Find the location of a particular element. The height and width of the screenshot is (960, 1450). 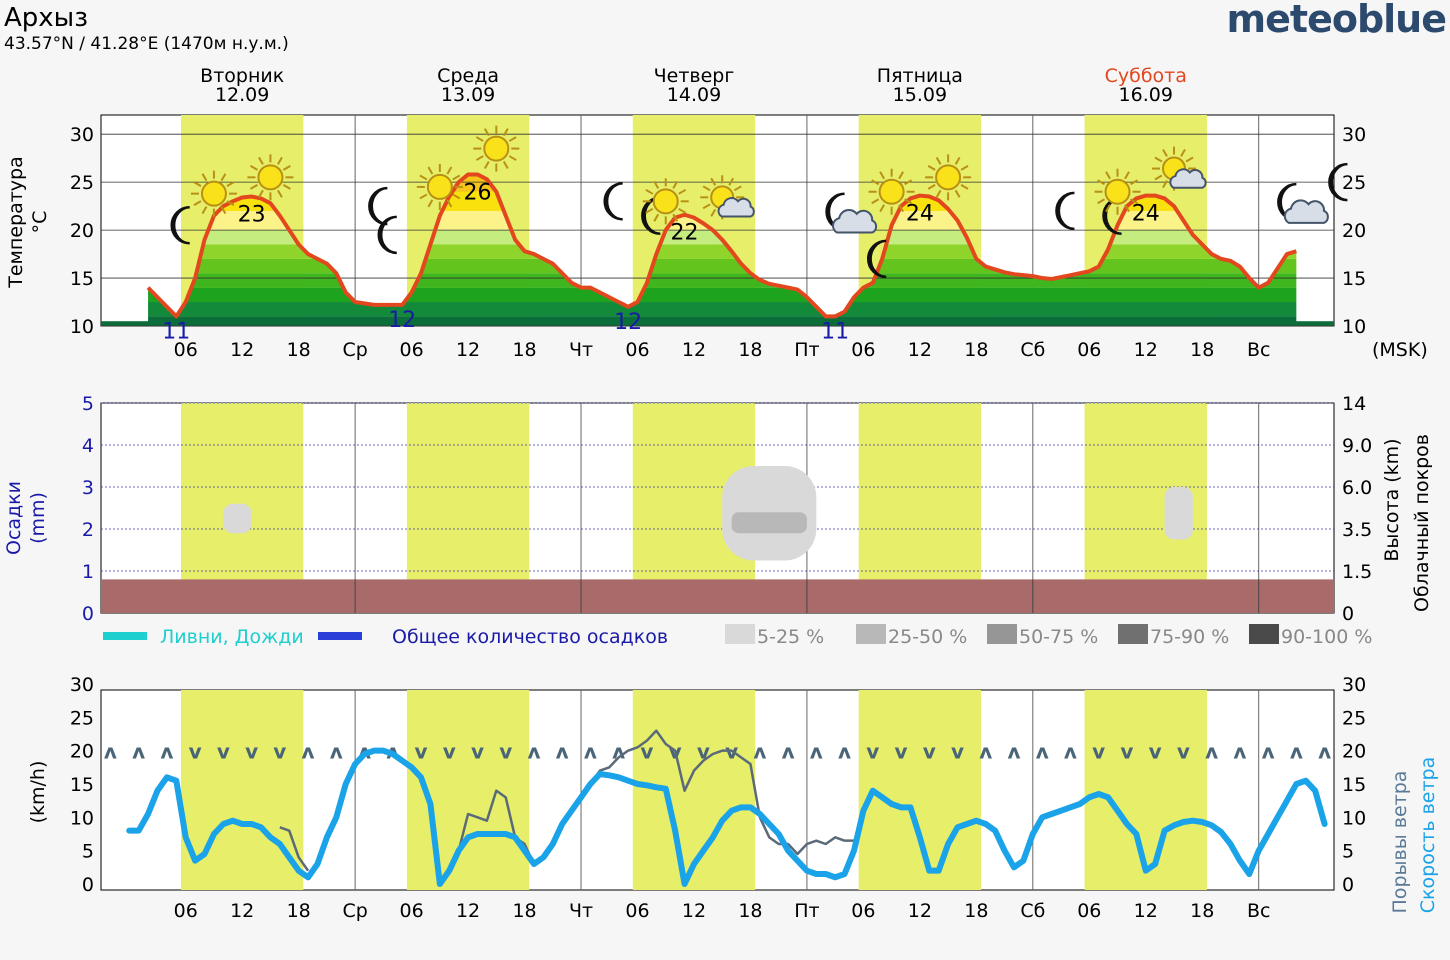

y-tick-label: 3 is located at coordinates (88, 488).